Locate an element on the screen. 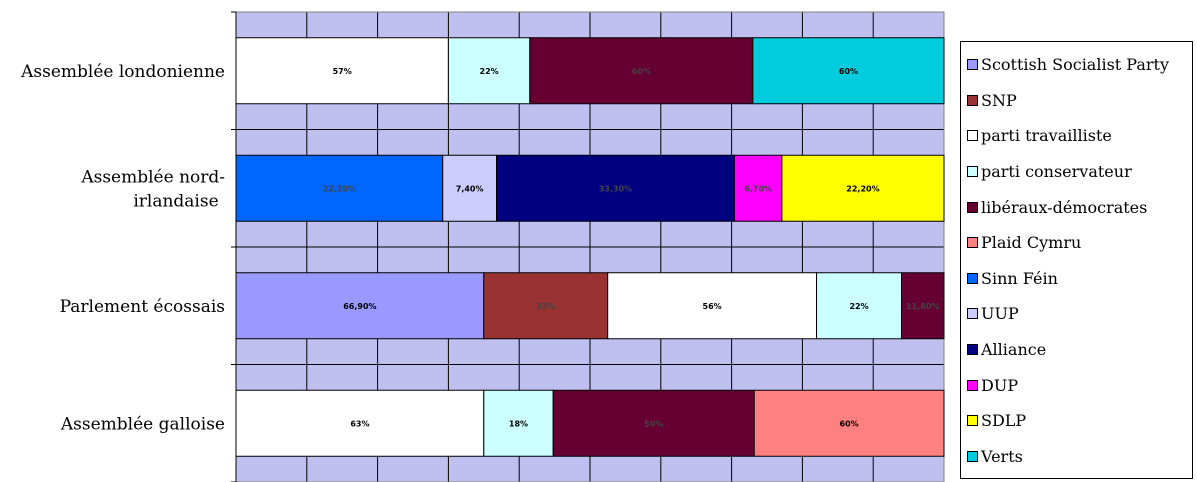 Image resolution: width=1197 pixels, height=482 pixels. category-label: Assemblée nord-irlandaise is located at coordinates (152, 189).